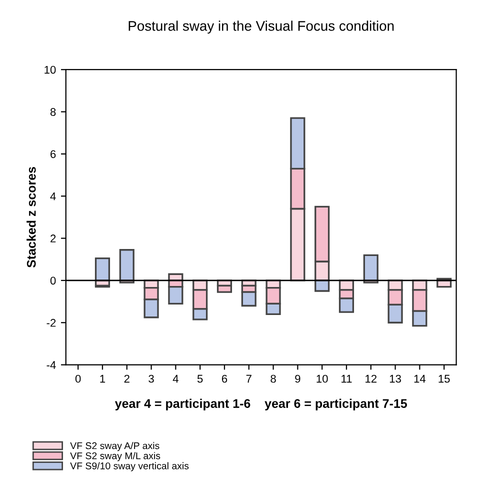 The image size is (488, 480). I want to click on x-tick-label: 9, so click(297, 378).